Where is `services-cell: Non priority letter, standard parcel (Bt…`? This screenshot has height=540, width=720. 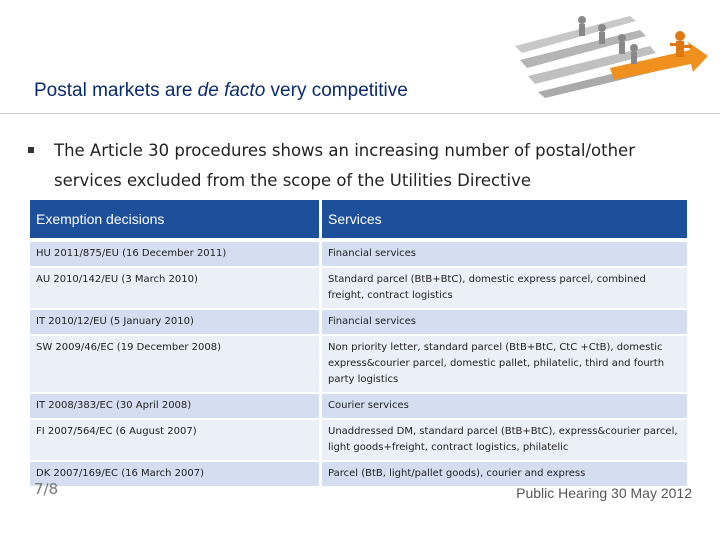
services-cell: Non priority letter, standard parcel (Bt… is located at coordinates (505, 364).